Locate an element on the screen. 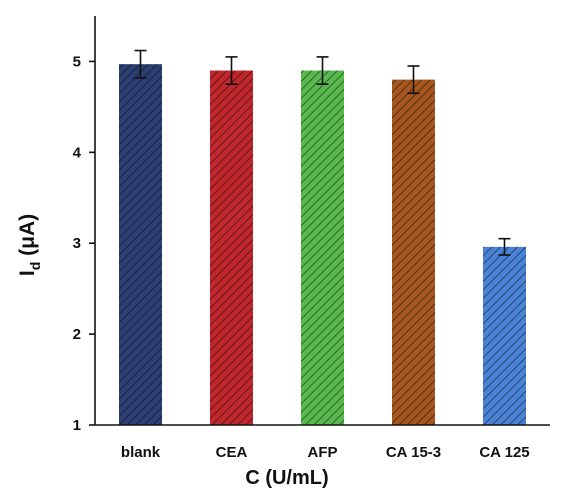 This screenshot has width=567, height=491. y-axis-title: Id (μA) is located at coordinates (29, 245).